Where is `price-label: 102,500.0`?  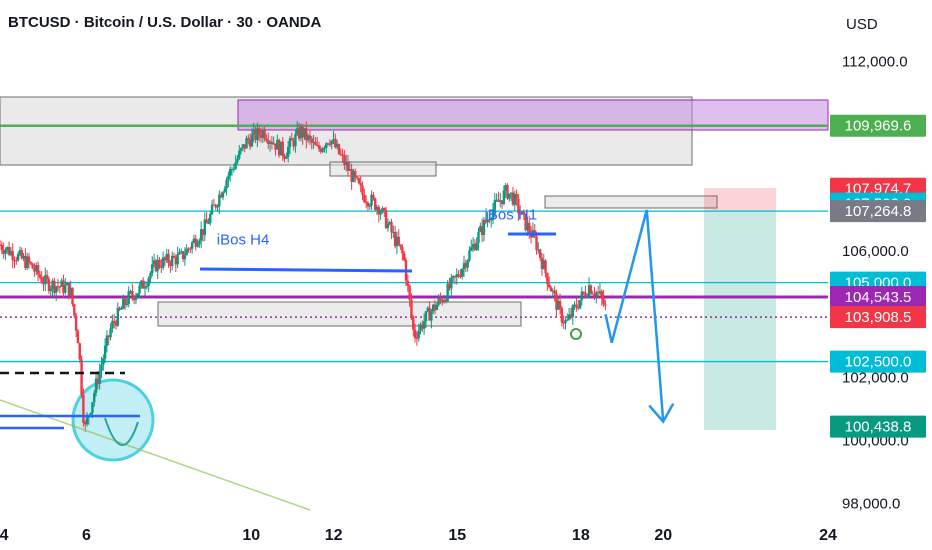
price-label: 102,500.0 is located at coordinates (878, 361).